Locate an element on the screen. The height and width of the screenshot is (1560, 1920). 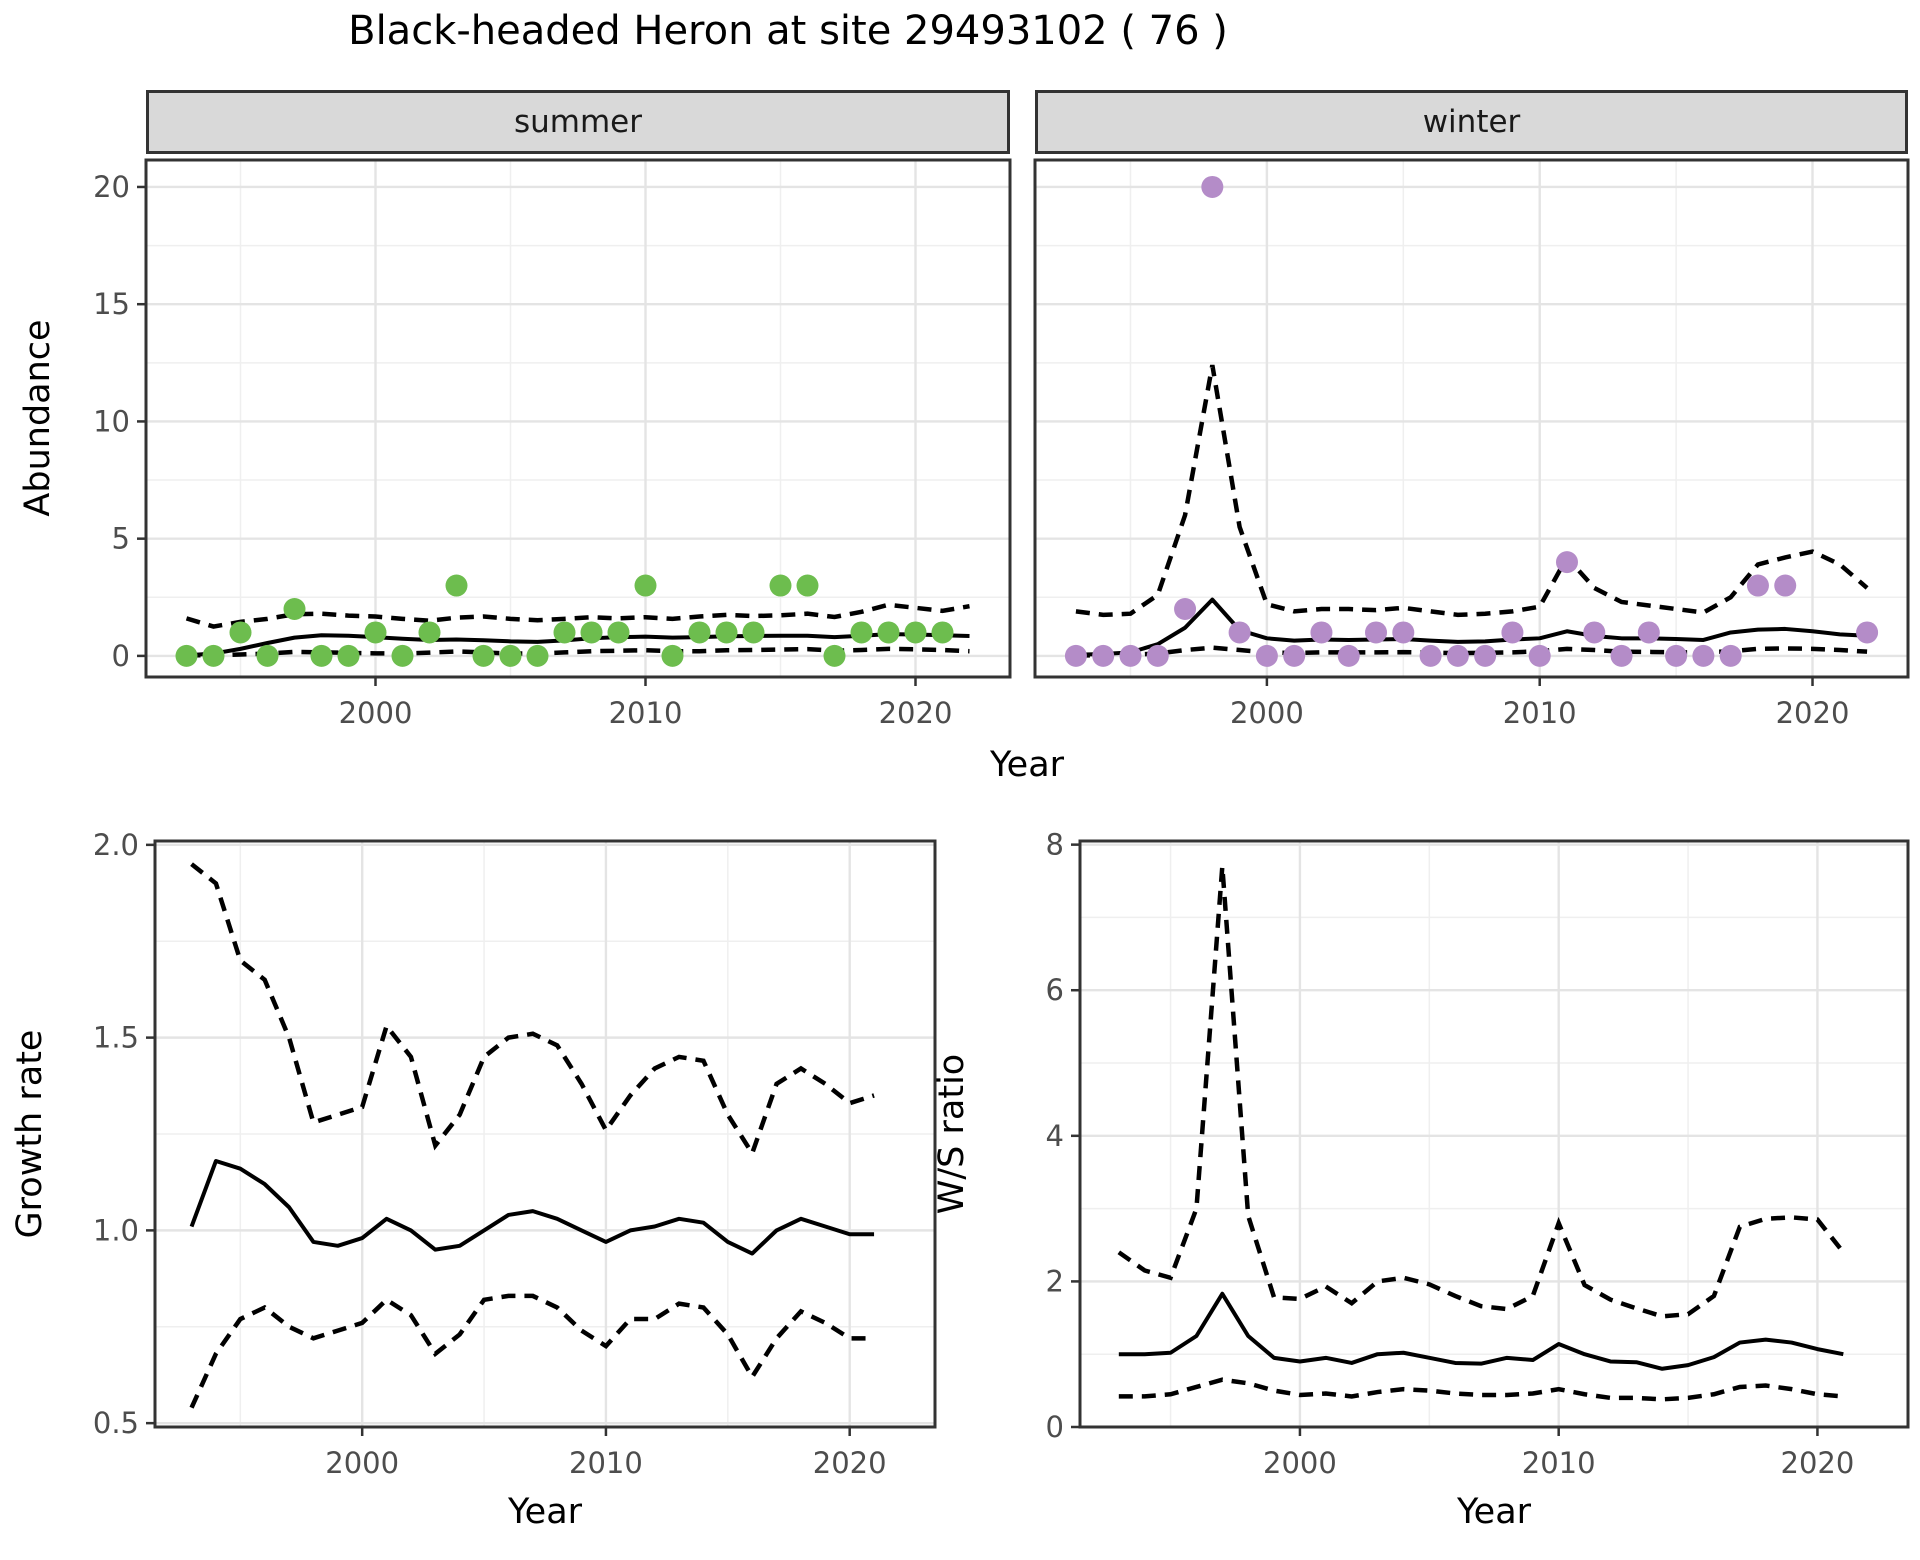
facet-strip-winter: winter is located at coordinates (1471, 122).